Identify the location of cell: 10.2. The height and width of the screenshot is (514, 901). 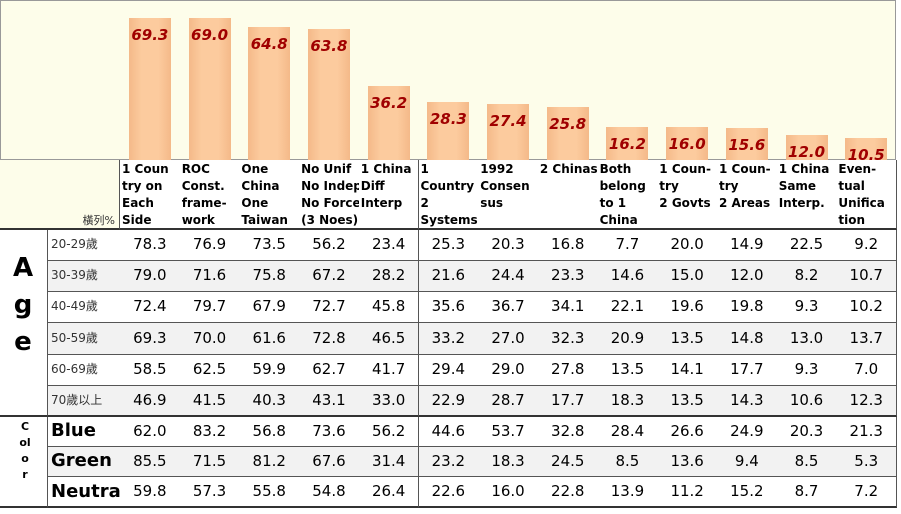
(867, 307).